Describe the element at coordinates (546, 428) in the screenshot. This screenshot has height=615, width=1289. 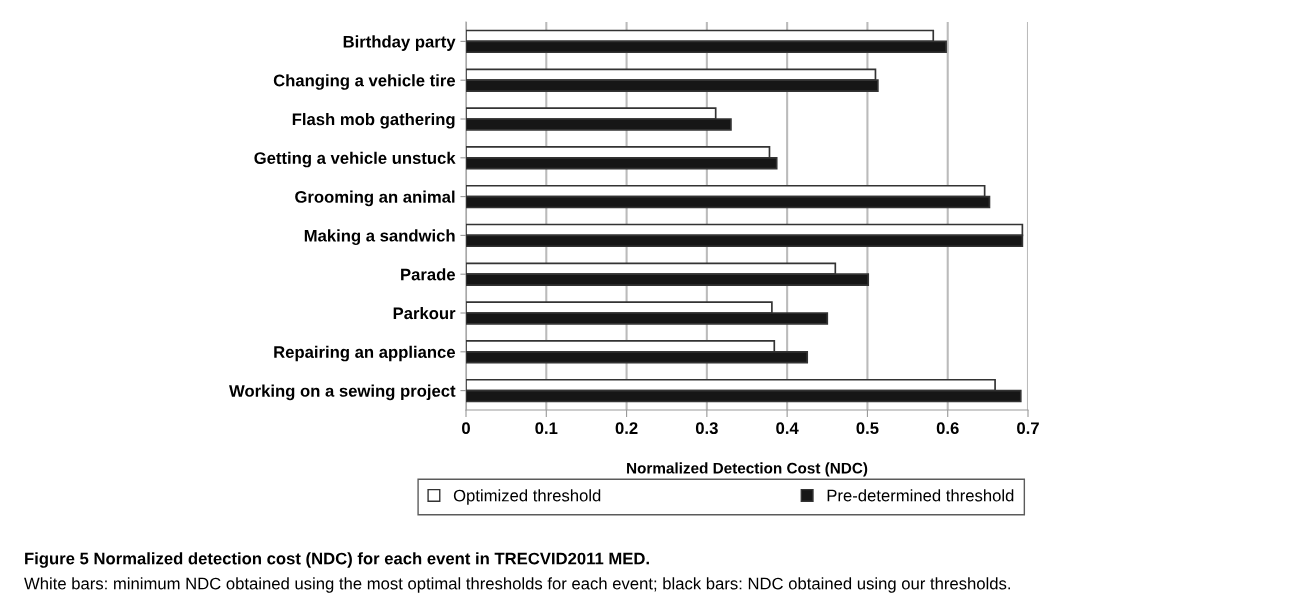
I see `x-tick-label: 0.1` at that location.